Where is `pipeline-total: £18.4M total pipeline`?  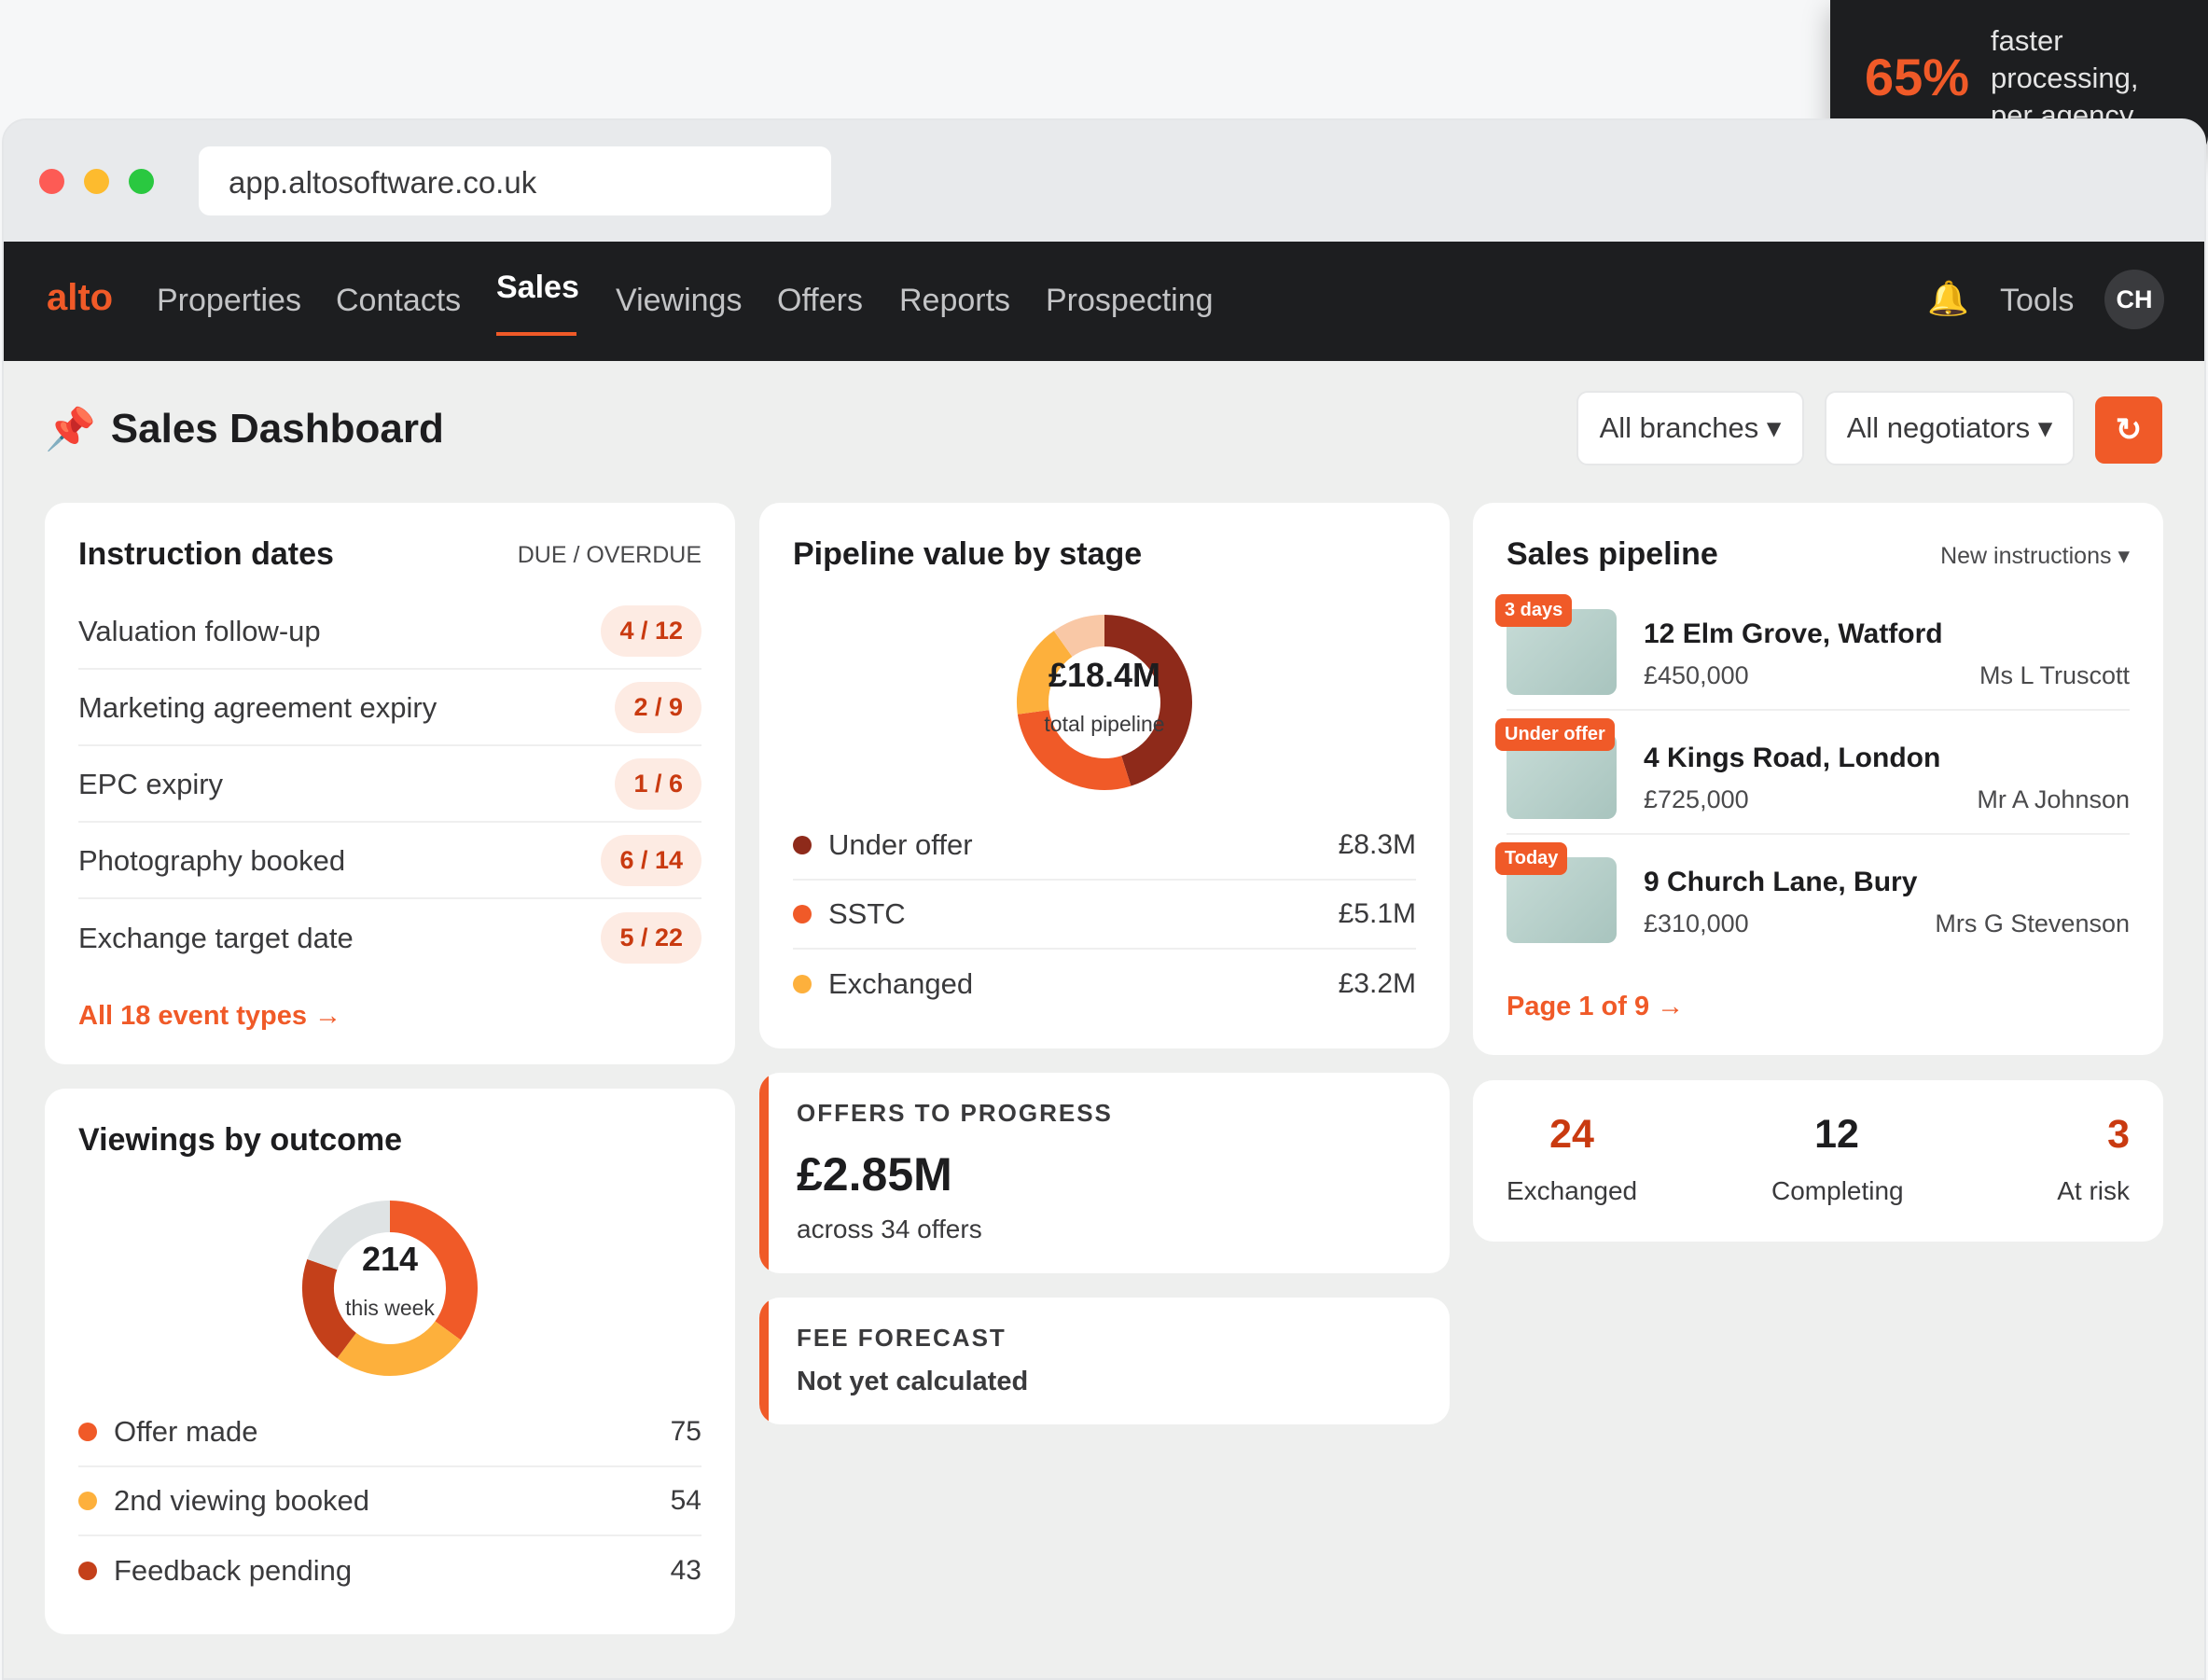 pipeline-total: £18.4M total pipeline is located at coordinates (1104, 696).